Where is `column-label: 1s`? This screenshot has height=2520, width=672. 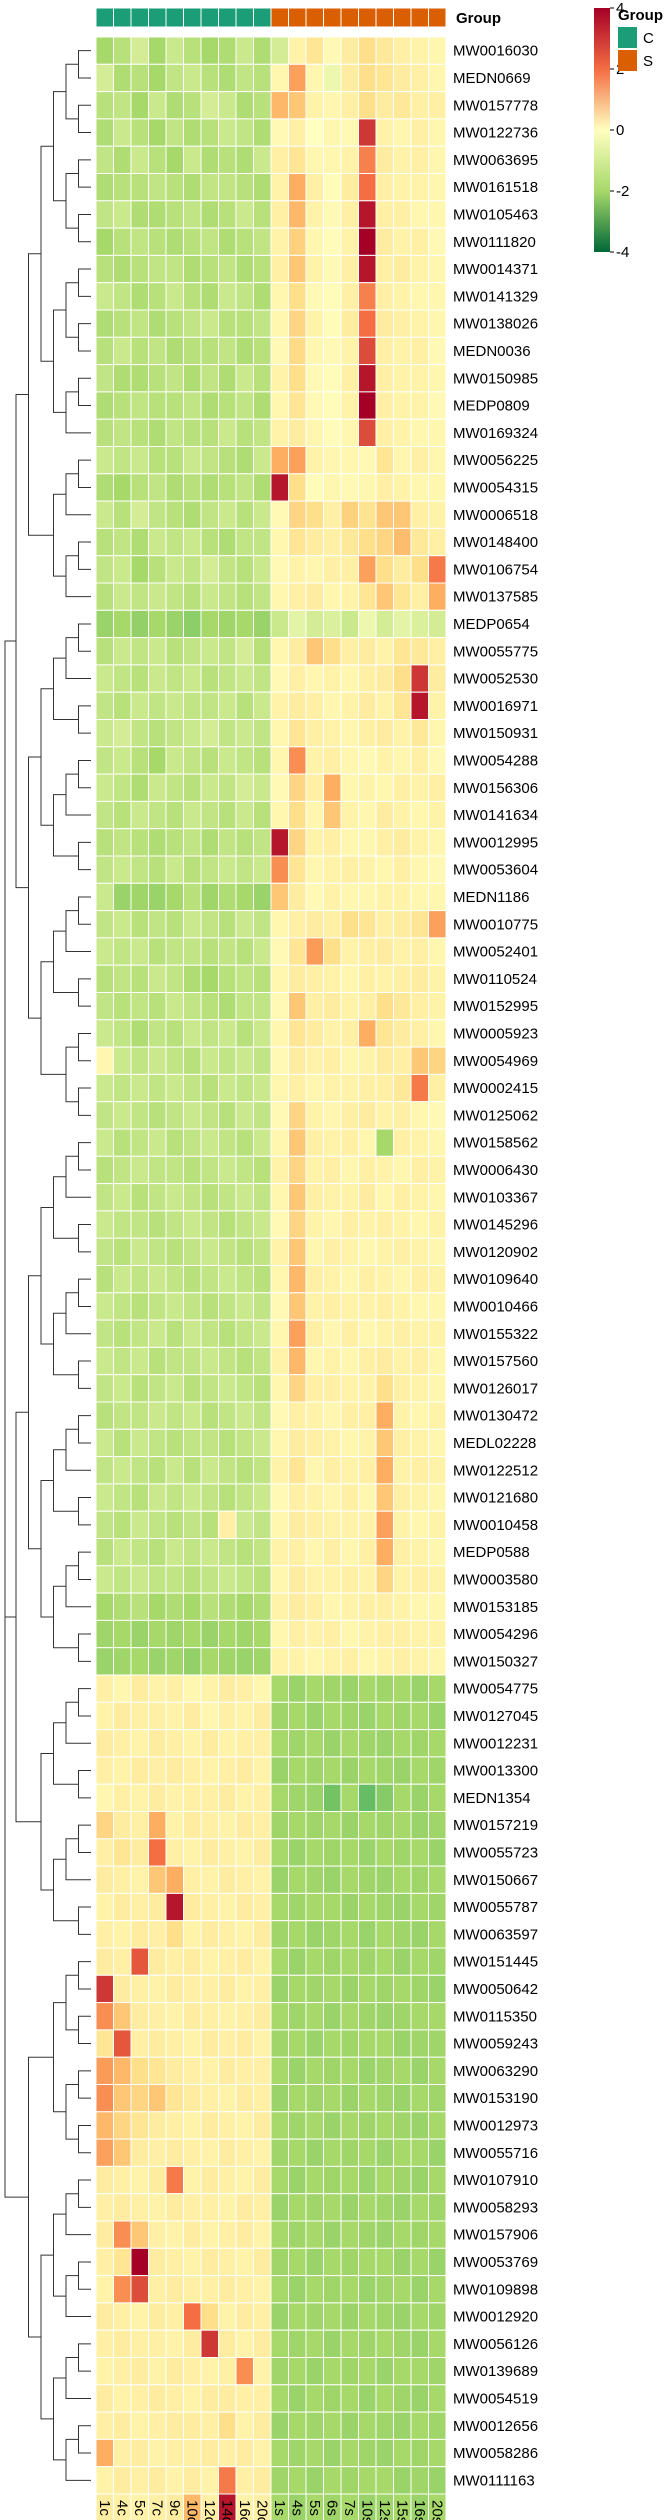
column-label: 1s is located at coordinates (279, 2508).